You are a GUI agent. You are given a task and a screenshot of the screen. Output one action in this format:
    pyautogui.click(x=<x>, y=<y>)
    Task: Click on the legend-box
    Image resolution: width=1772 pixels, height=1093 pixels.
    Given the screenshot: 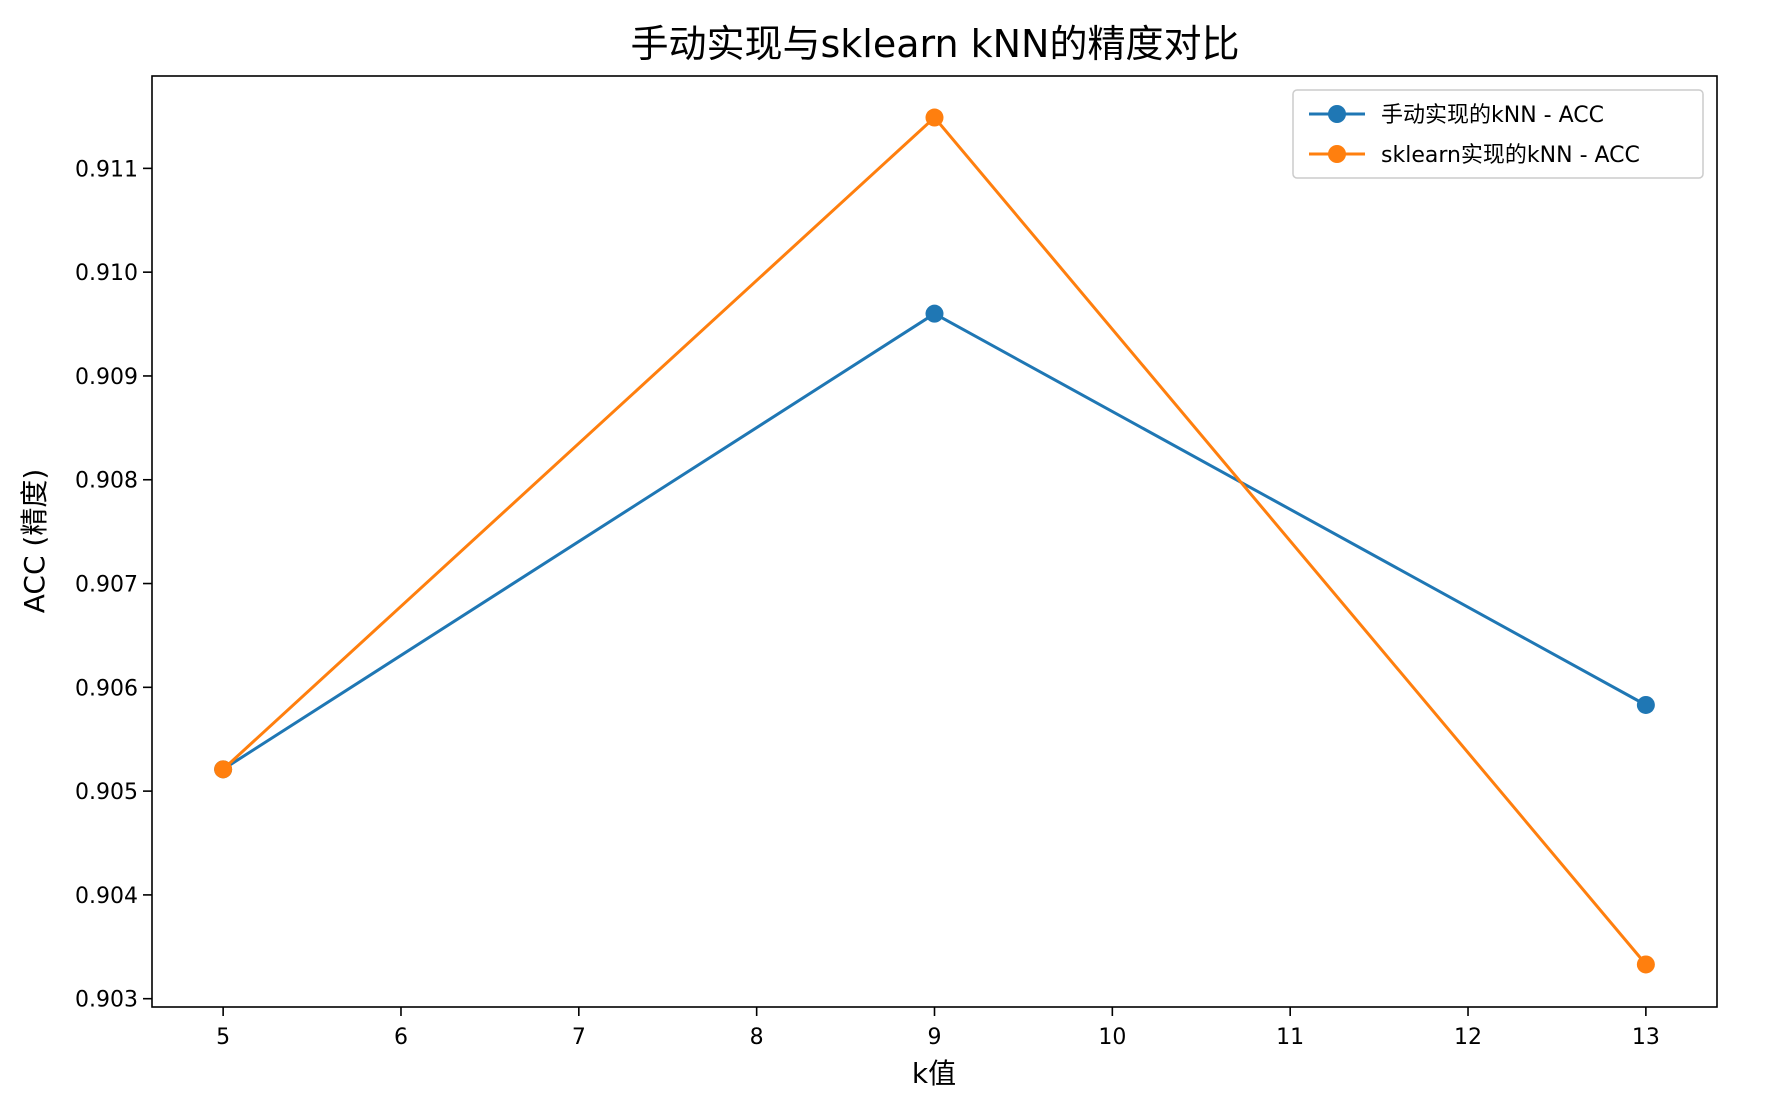 What is the action you would take?
    pyautogui.click(x=1498, y=134)
    